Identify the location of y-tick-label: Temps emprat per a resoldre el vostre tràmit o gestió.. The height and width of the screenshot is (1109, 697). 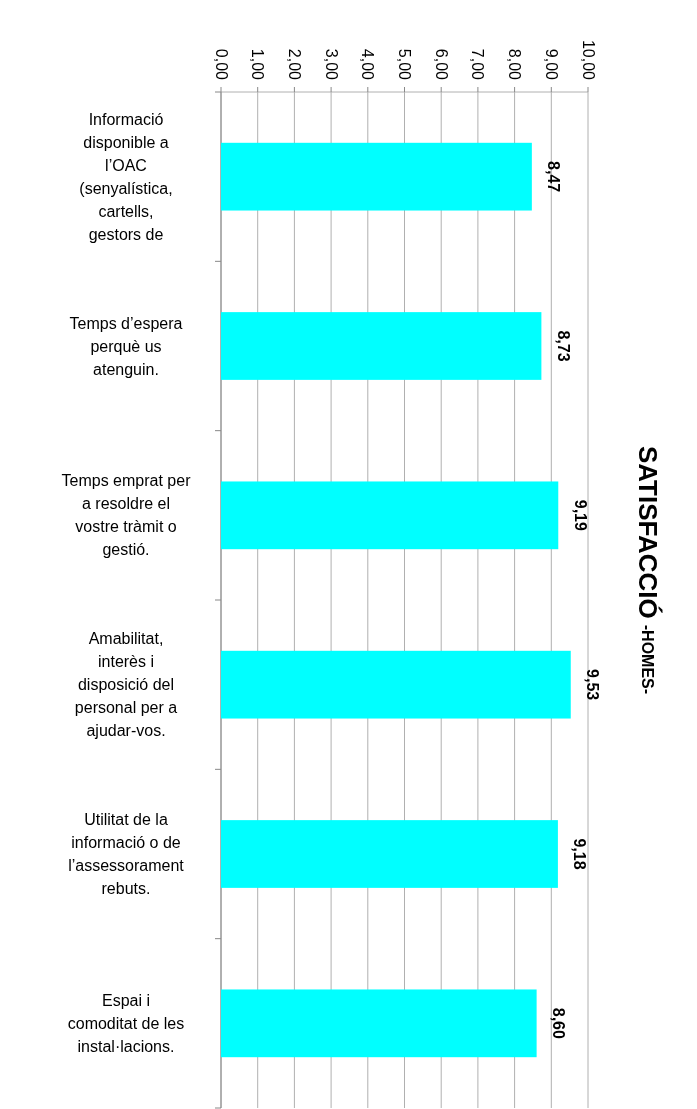
(126, 515).